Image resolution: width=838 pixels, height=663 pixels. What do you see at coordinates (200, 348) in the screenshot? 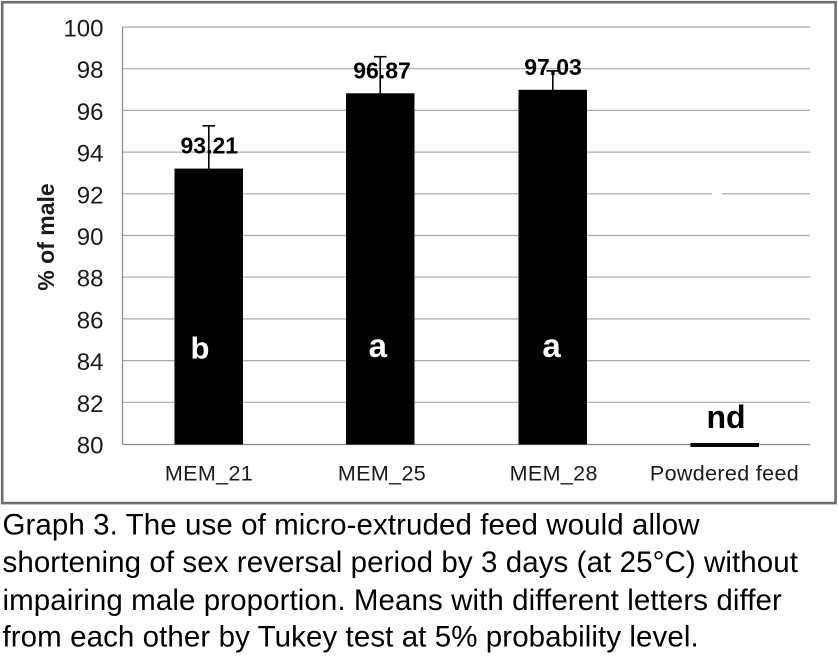
I see `svg-text: b` at bounding box center [200, 348].